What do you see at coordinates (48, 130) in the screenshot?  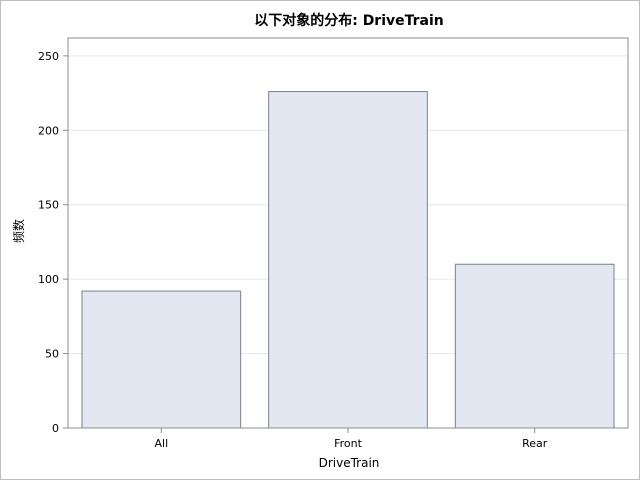 I see `y-tick-label: 200` at bounding box center [48, 130].